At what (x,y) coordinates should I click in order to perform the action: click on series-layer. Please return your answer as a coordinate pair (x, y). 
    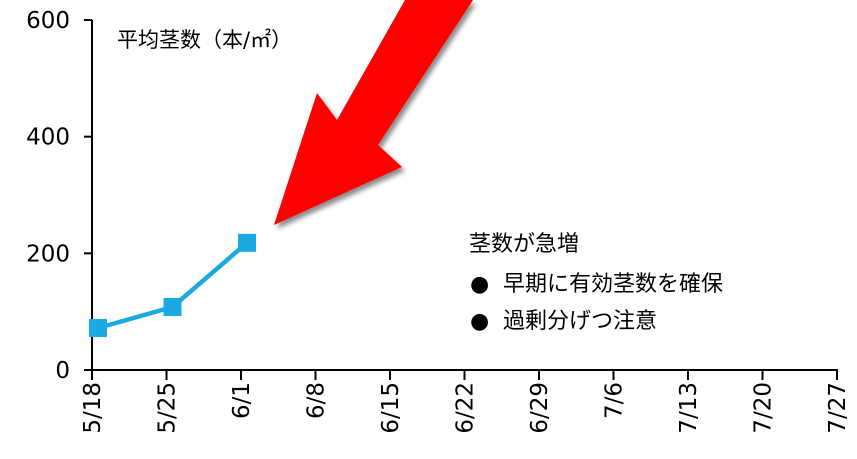
    Looking at the image, I should click on (172, 285).